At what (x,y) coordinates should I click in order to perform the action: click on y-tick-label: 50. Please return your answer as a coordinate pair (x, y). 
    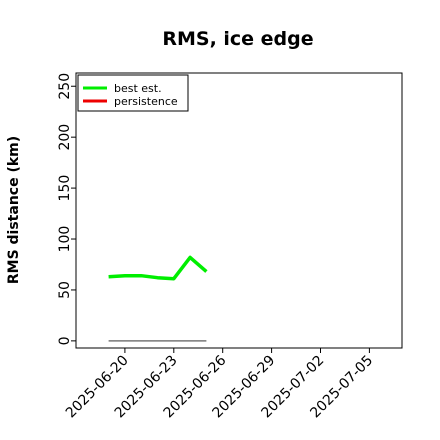
    Looking at the image, I should click on (65, 290).